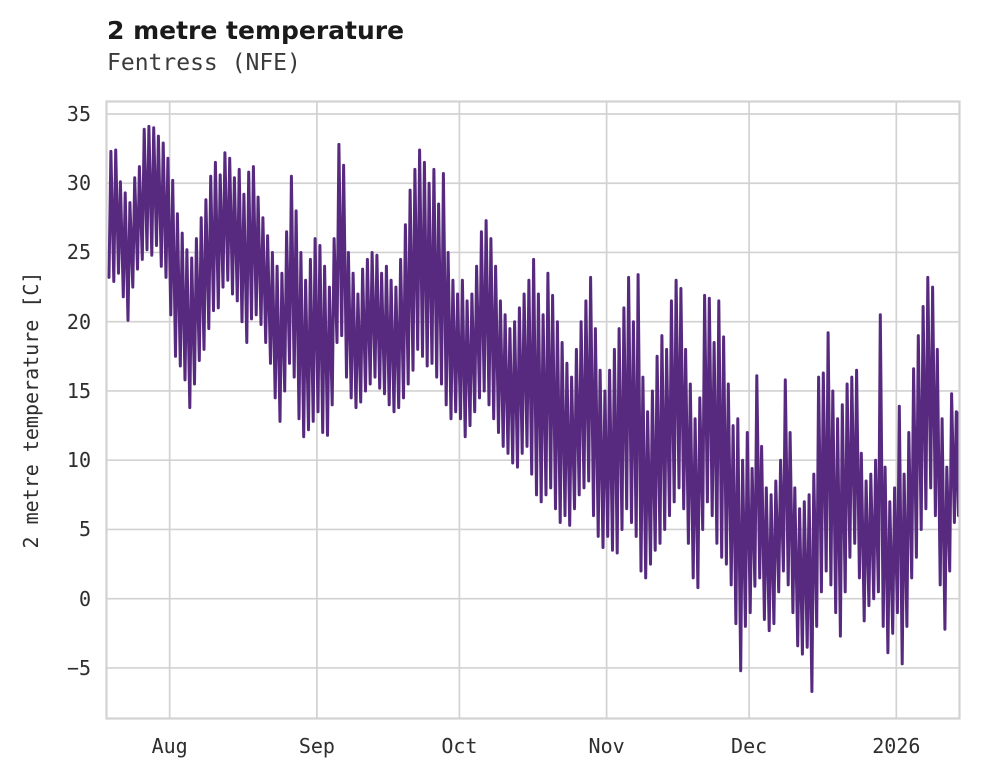  What do you see at coordinates (84, 529) in the screenshot?
I see `y-tick-label: 5` at bounding box center [84, 529].